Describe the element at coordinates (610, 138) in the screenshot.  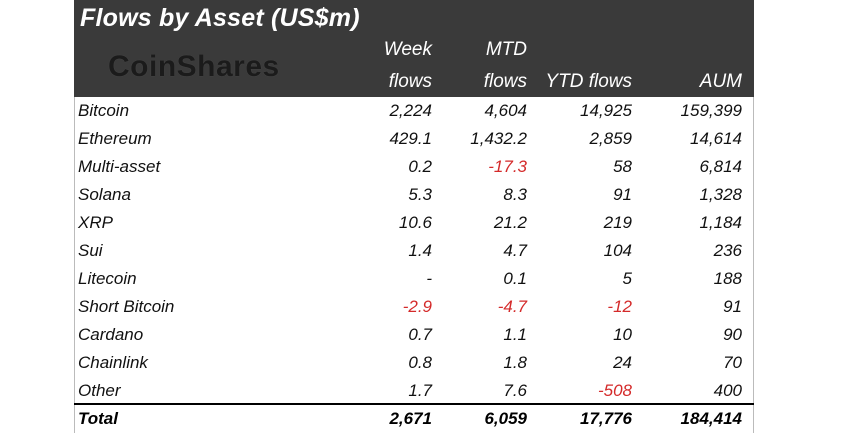
I see `cell-ytd-flows: 2,859` at that location.